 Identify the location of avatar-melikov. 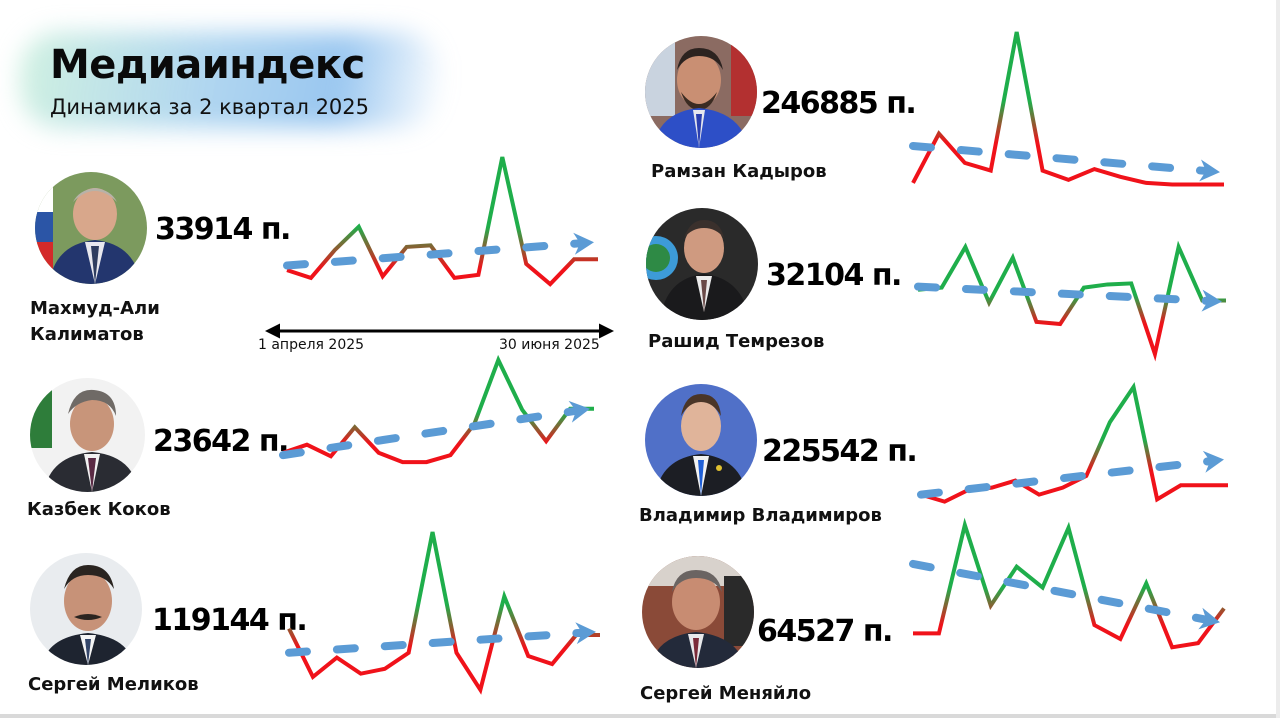
(86, 609).